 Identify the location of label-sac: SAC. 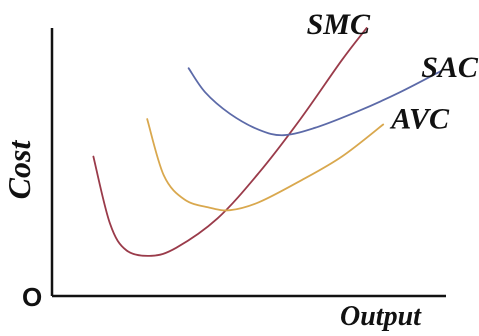
(450, 67).